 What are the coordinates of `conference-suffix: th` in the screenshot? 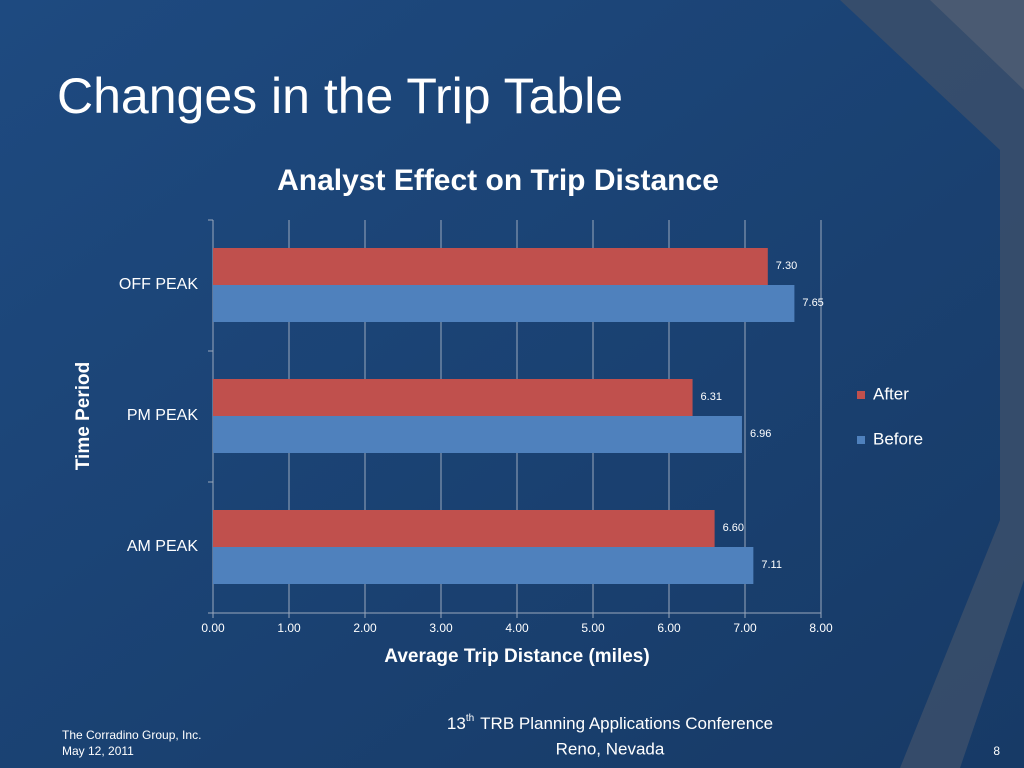 It's located at (470, 718).